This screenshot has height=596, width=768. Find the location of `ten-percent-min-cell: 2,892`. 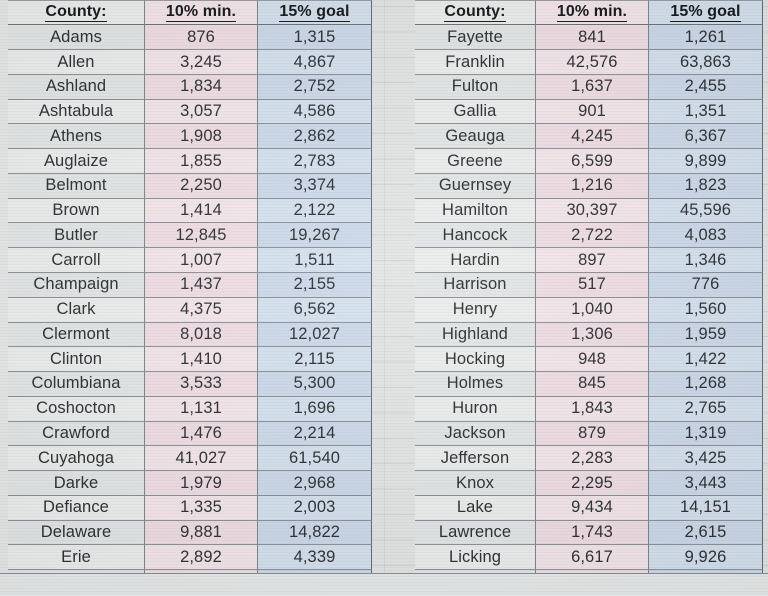

ten-percent-min-cell: 2,892 is located at coordinates (201, 558).